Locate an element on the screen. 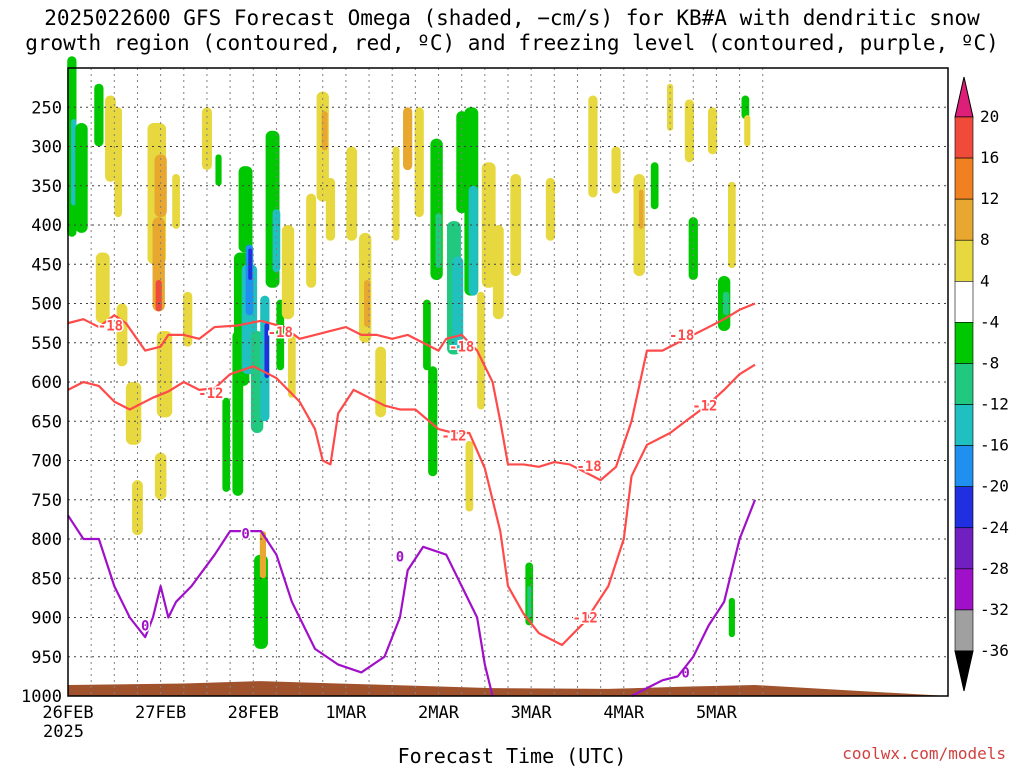  y-tick-label: 750 is located at coordinates (46, 501).